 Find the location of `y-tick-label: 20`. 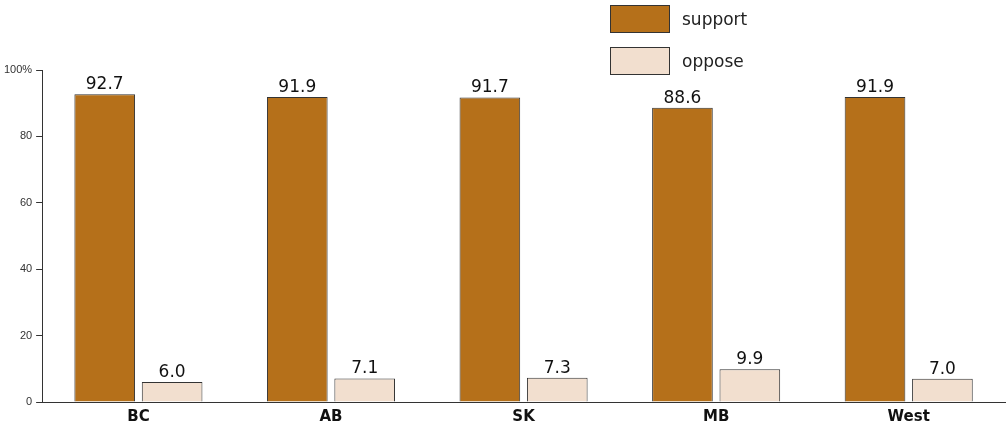

y-tick-label: 20 is located at coordinates (26, 334).